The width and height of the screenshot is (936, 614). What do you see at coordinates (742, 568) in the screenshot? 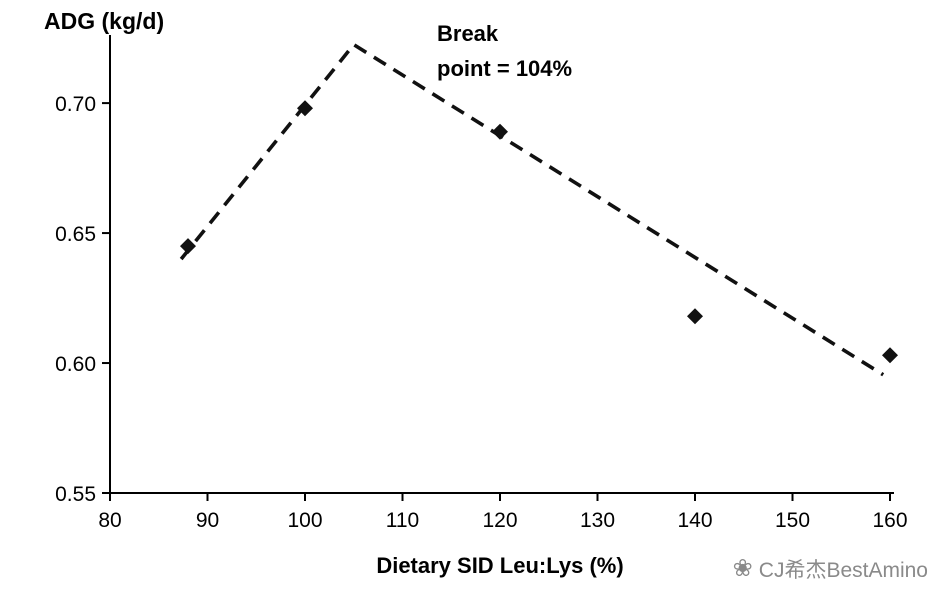
I see `cj-flower-logo-icon: ❀` at bounding box center [742, 568].